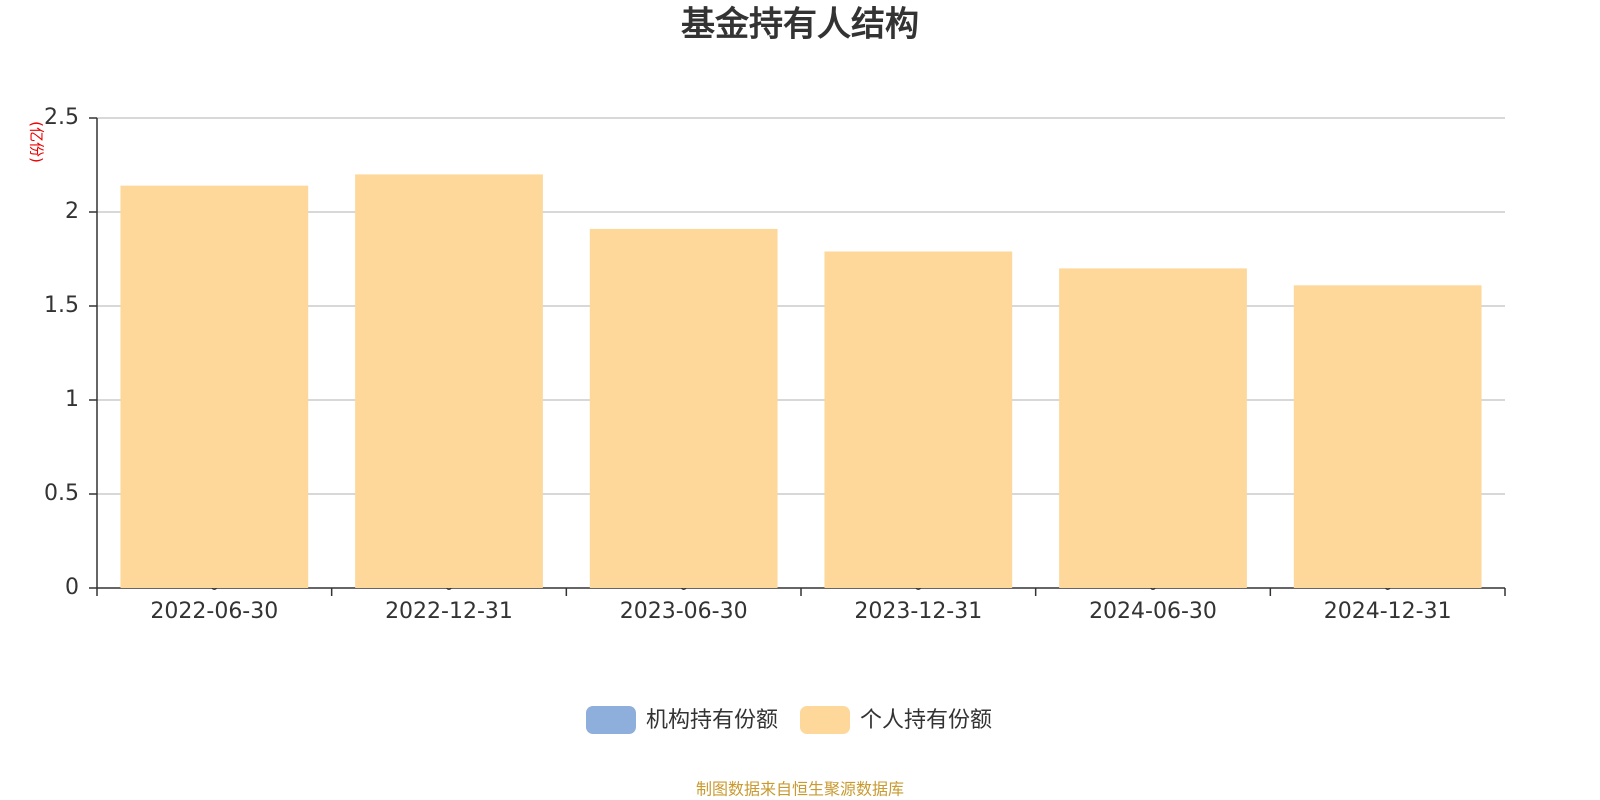  What do you see at coordinates (1388, 611) in the screenshot?
I see `x-tick-label: 2024-12-31` at bounding box center [1388, 611].